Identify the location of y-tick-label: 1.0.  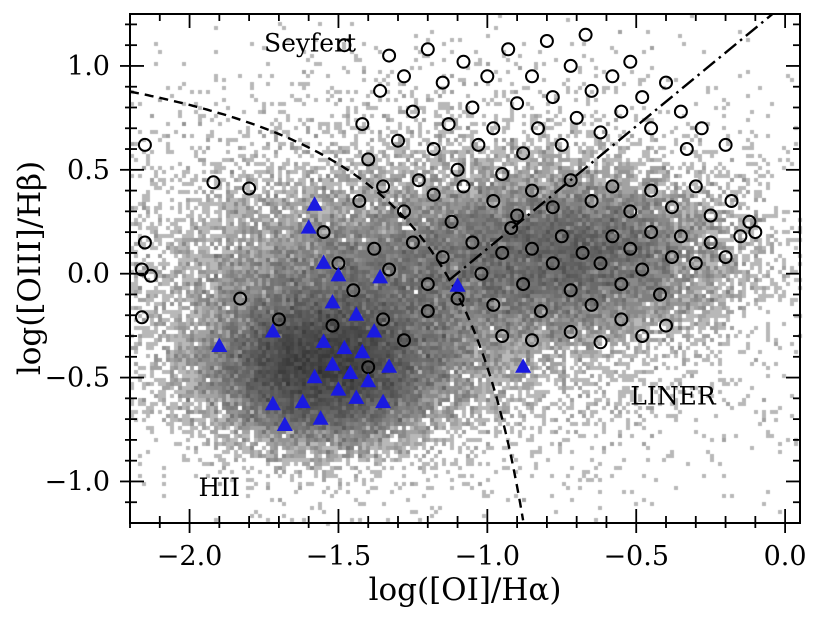
(88, 66).